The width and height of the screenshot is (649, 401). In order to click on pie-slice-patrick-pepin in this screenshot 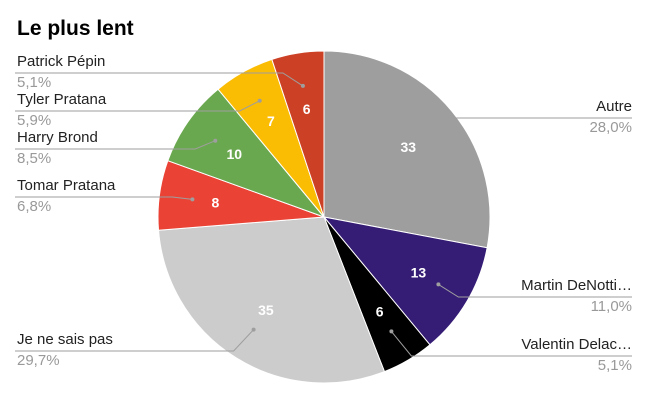, I will do `click(298, 134)`.